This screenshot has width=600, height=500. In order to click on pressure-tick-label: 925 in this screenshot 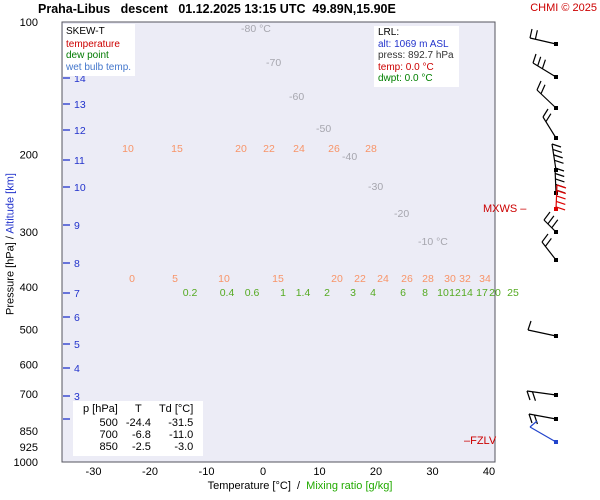, I will do `click(29, 448)`.